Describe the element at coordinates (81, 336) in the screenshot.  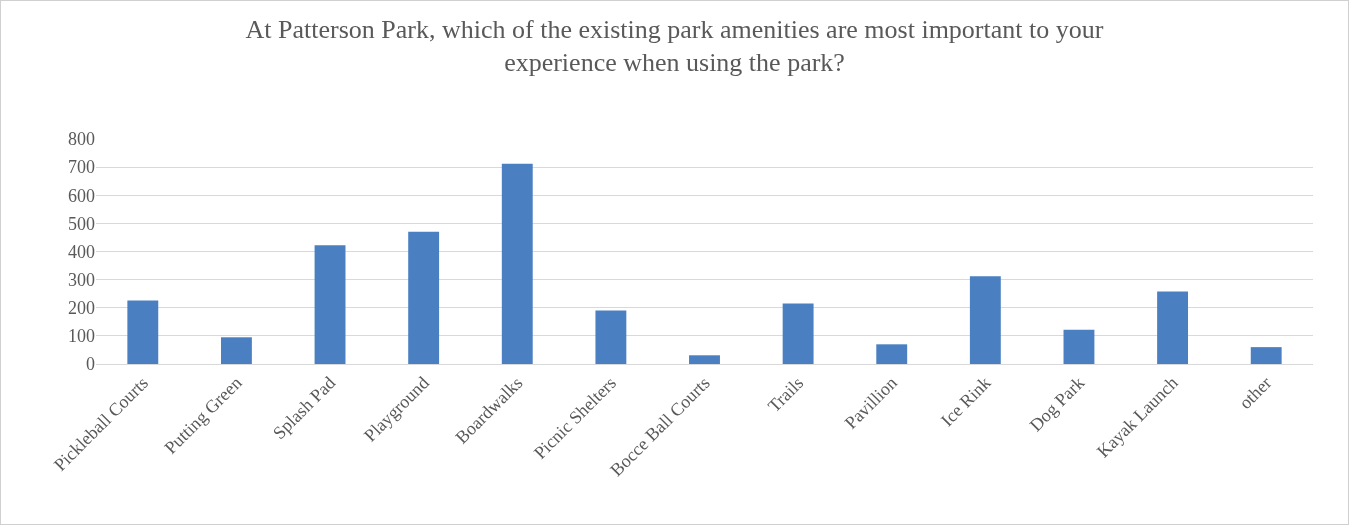
I see `y-tick-label: 100` at that location.